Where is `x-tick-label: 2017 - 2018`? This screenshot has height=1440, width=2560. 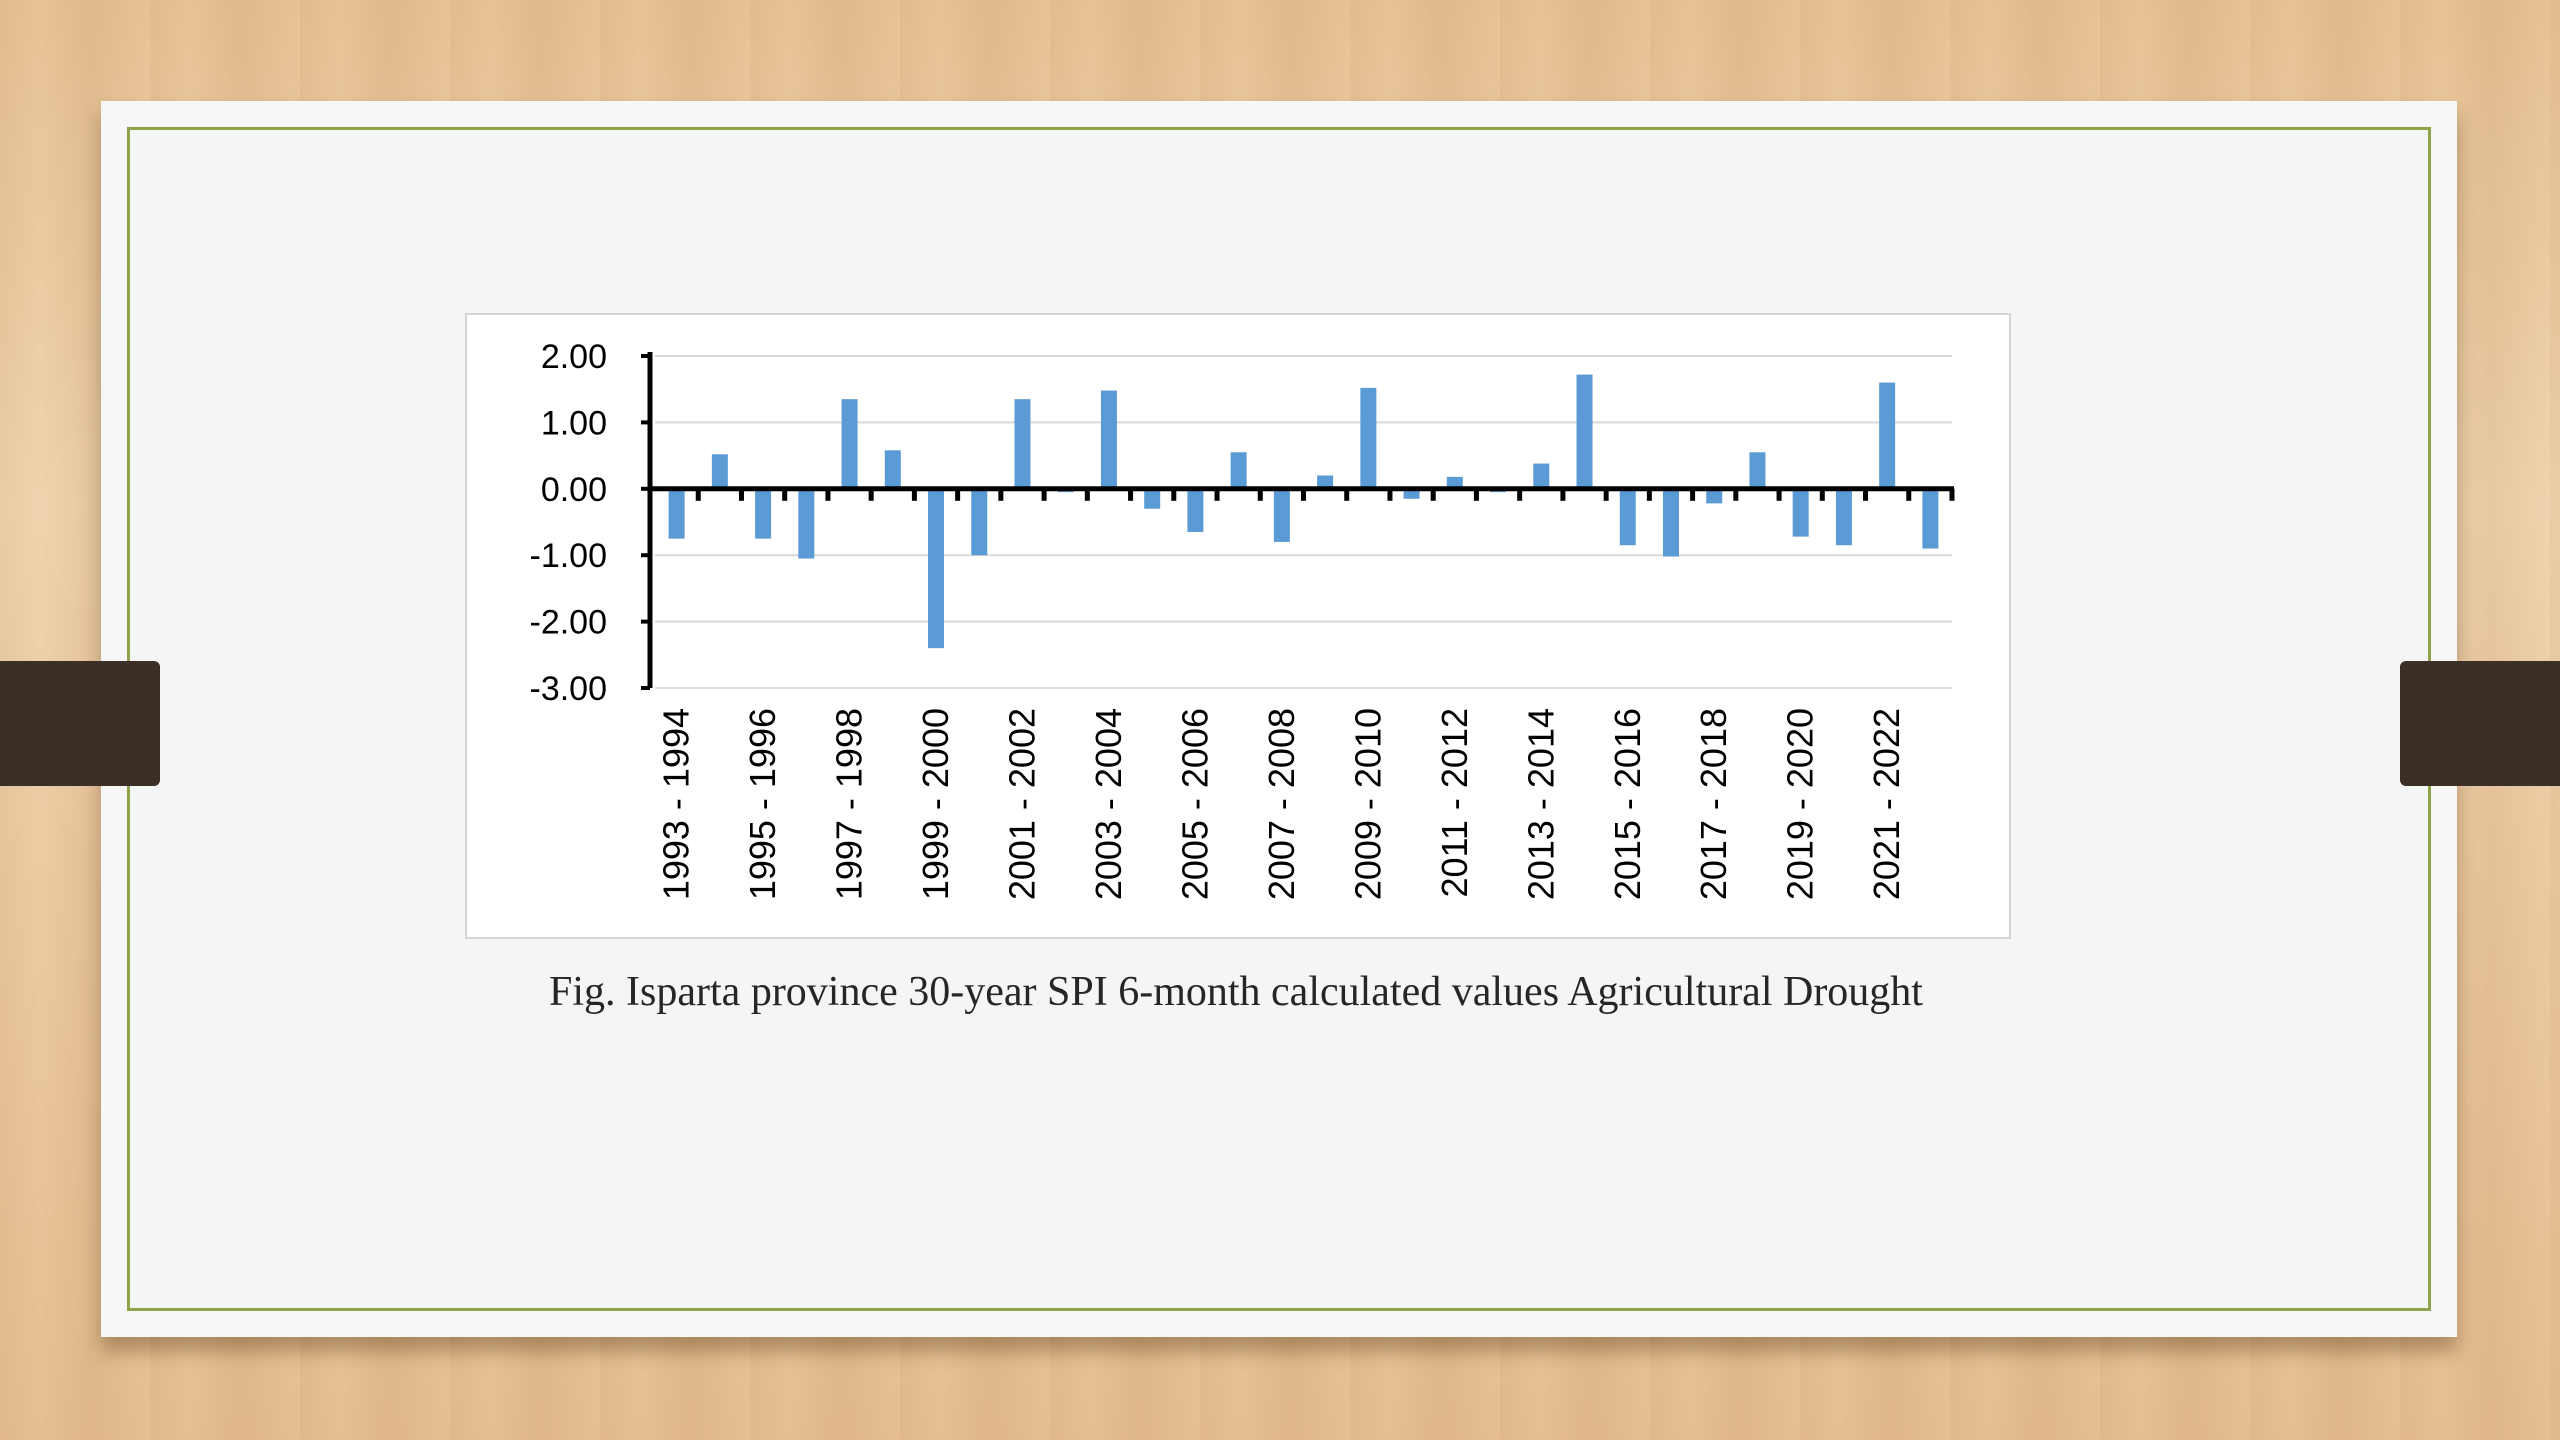
x-tick-label: 2017 - 2018 is located at coordinates (1713, 804).